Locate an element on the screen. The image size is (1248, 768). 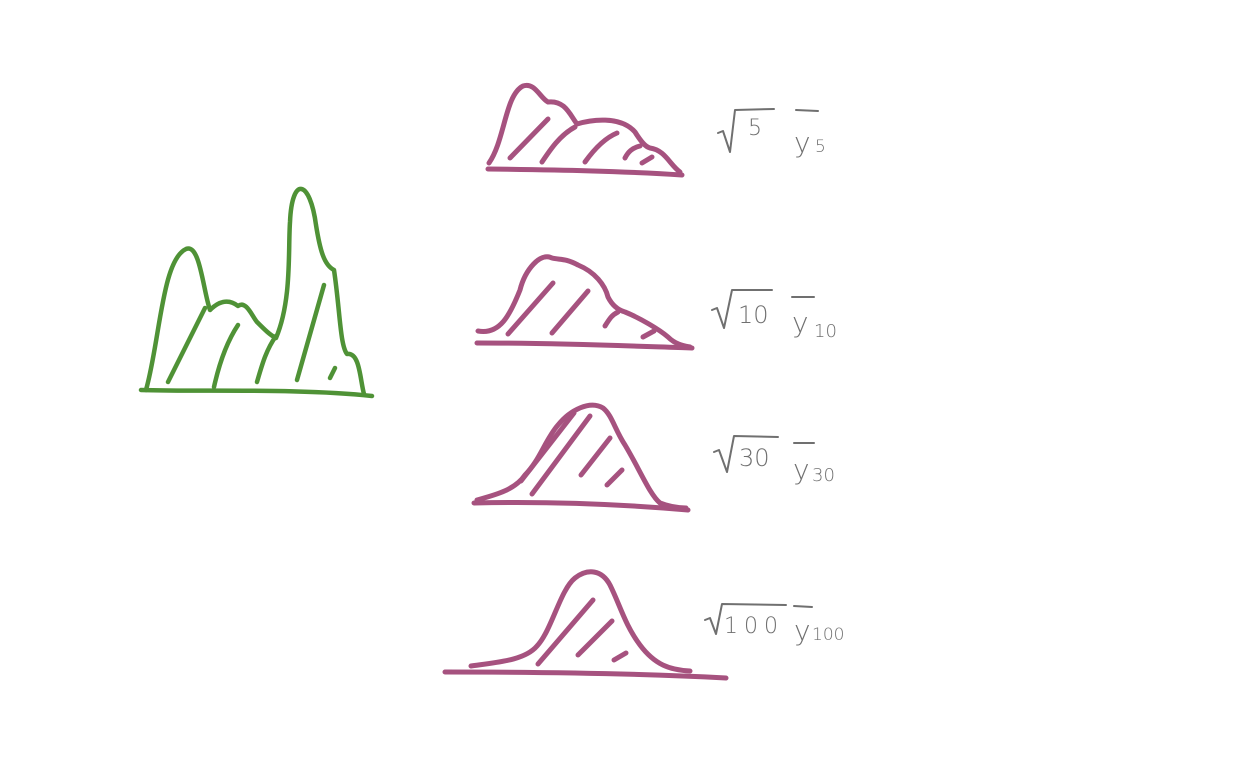
sqrt-sign-n5 is located at coordinates (746, 130).